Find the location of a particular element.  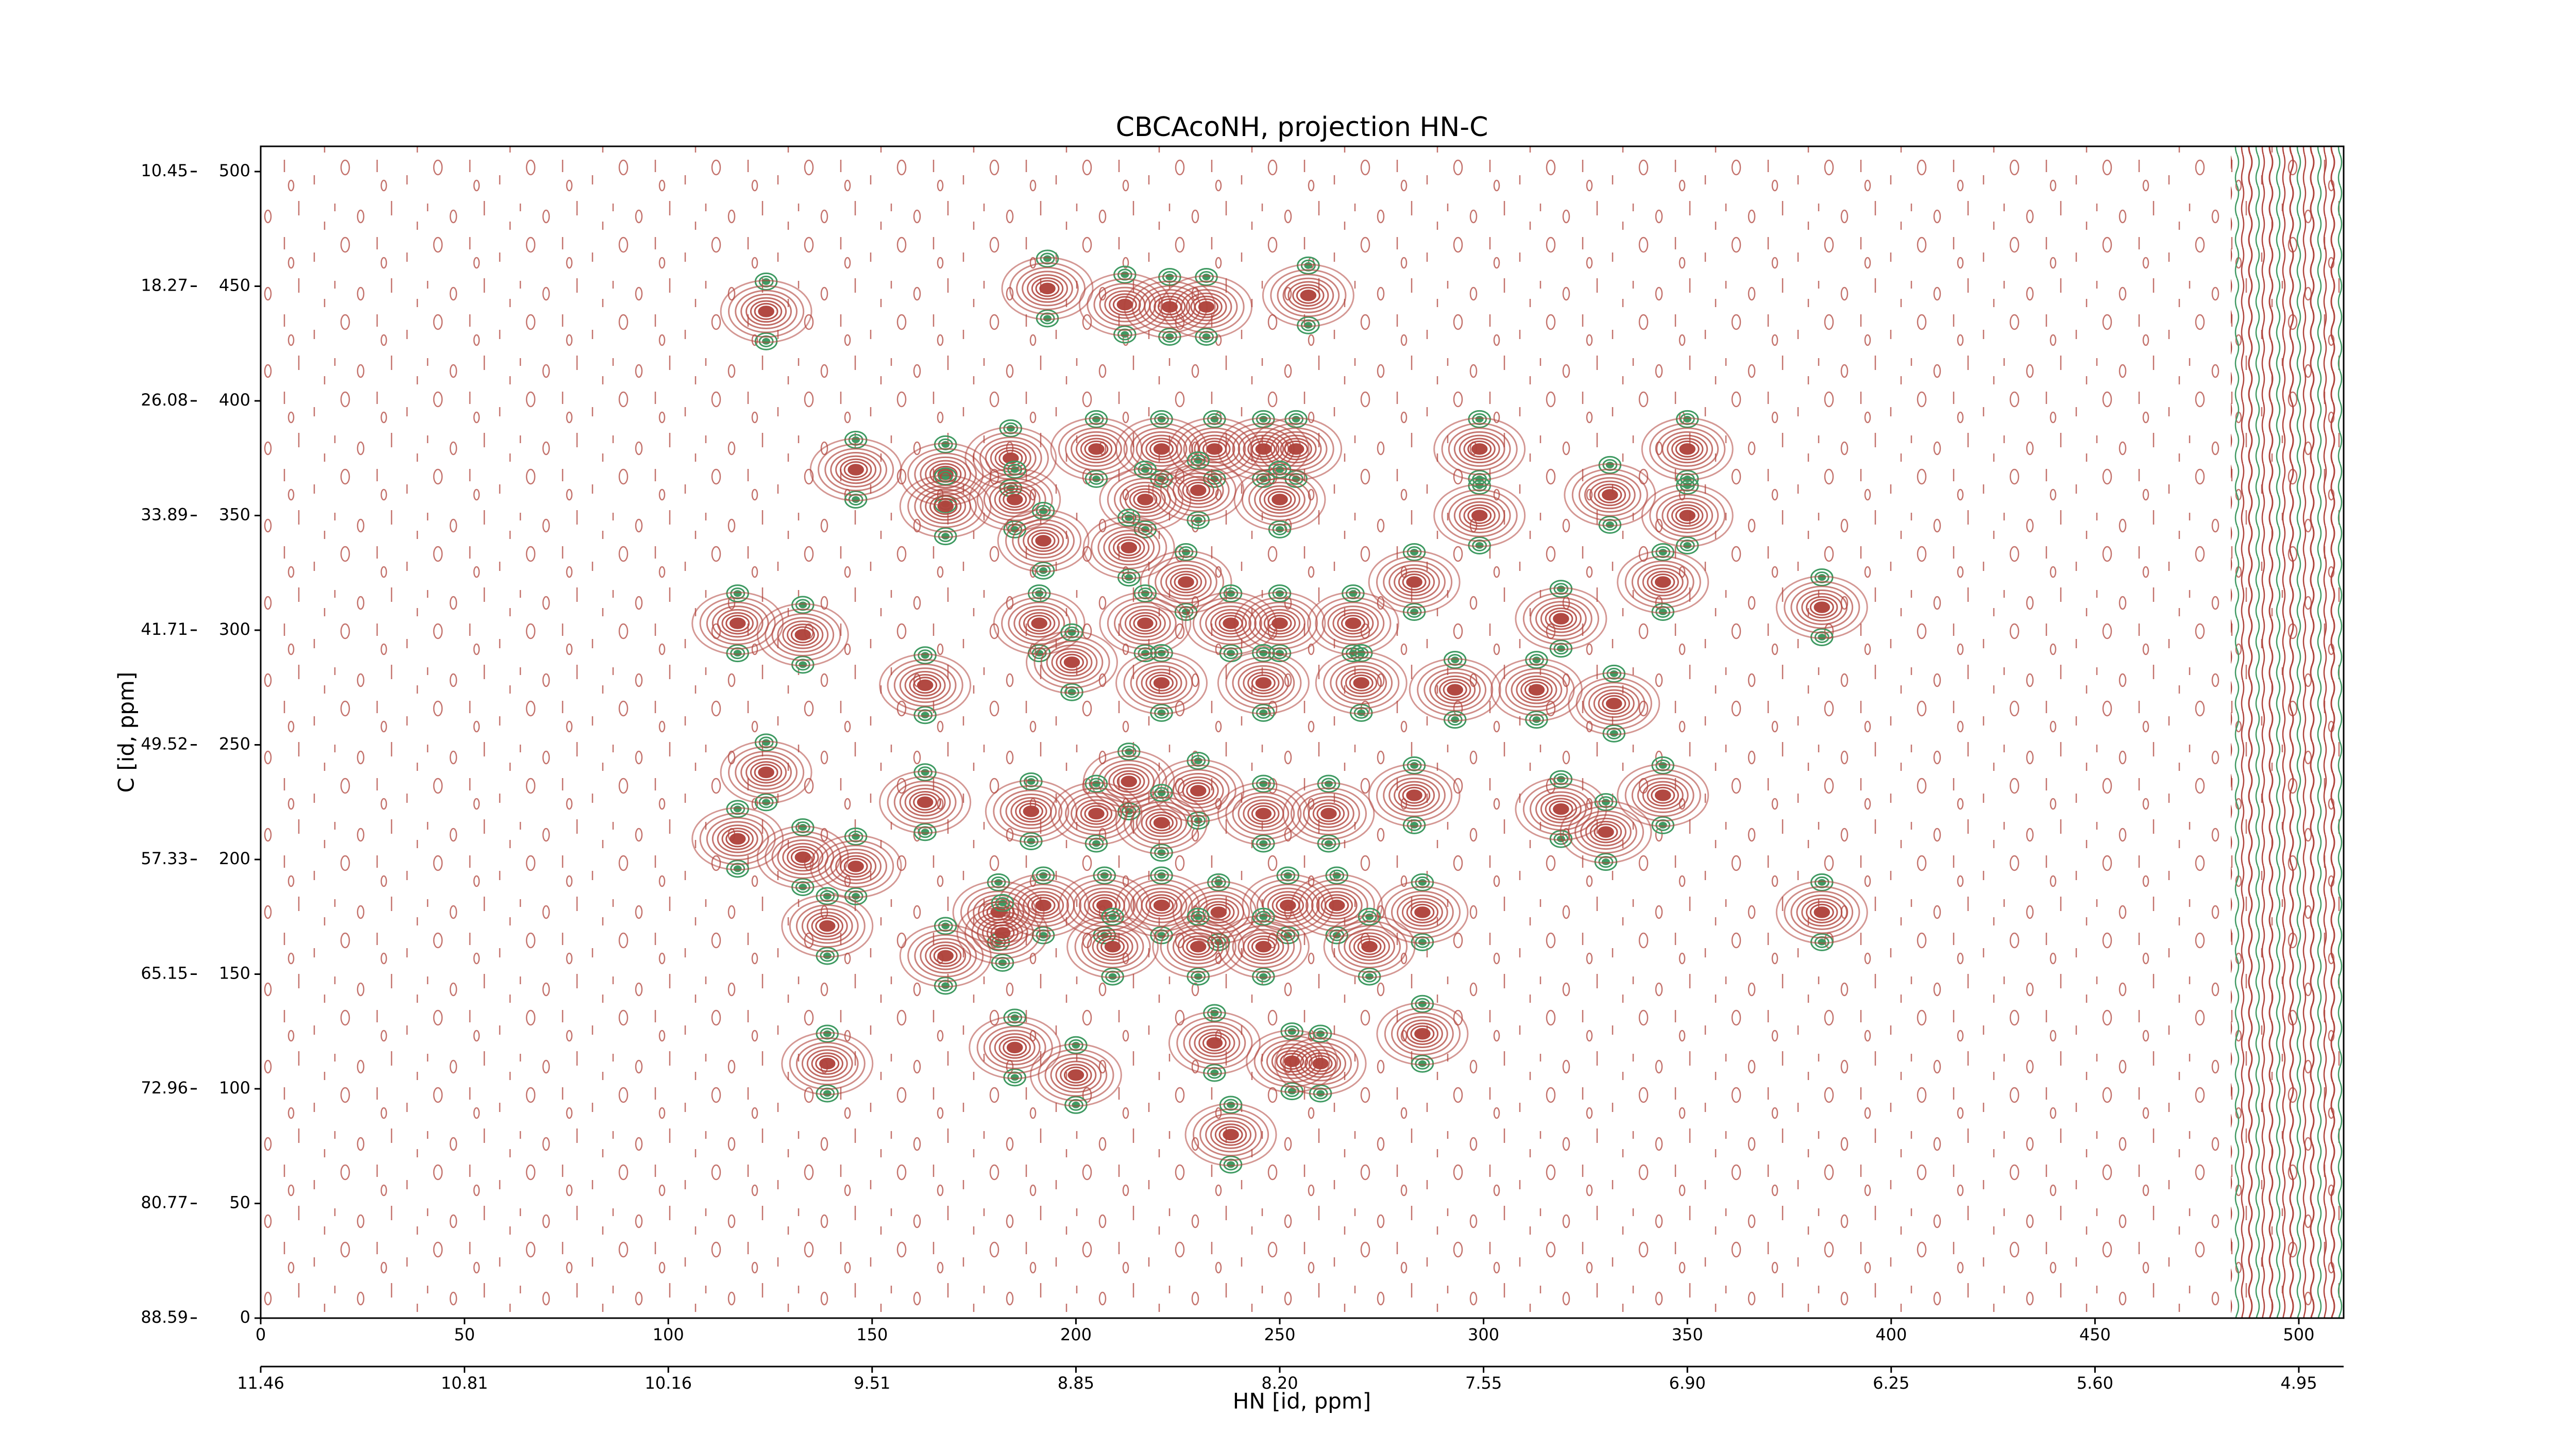

y-tick-label: 0 is located at coordinates (245, 1317).